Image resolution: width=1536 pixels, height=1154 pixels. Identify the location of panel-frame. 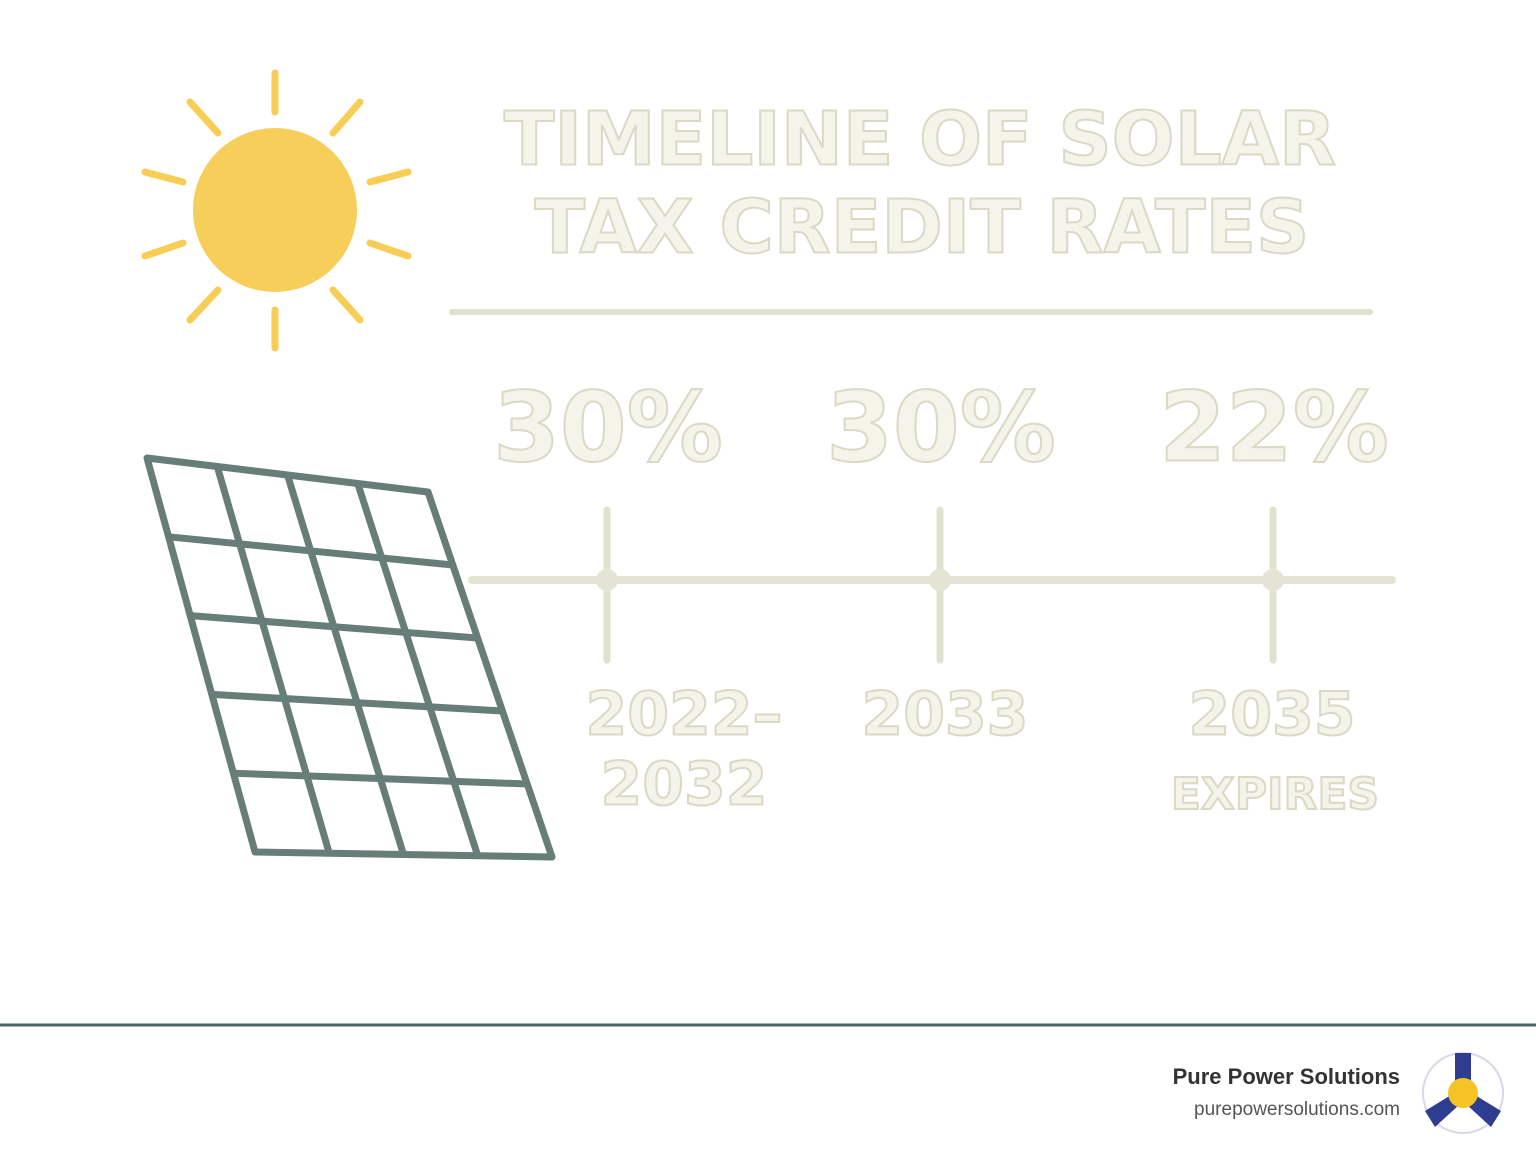
(349, 657).